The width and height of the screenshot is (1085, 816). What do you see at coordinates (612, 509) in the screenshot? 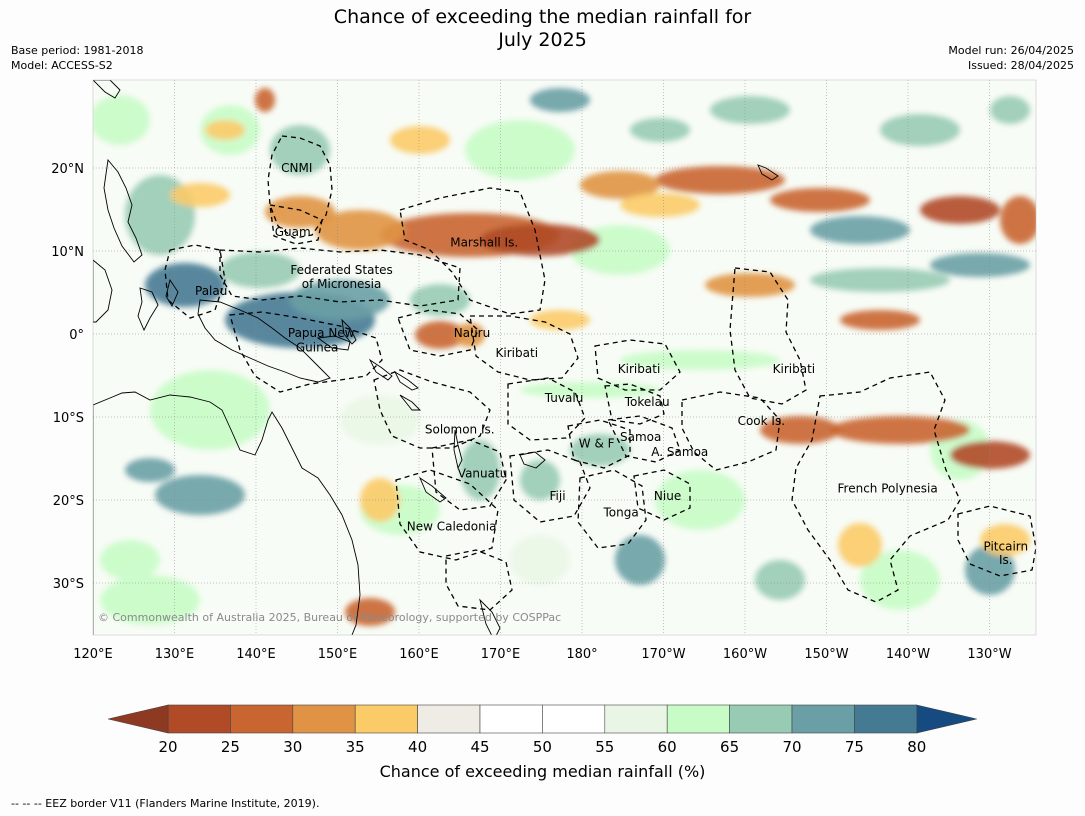
I see `eez-tonga` at bounding box center [612, 509].